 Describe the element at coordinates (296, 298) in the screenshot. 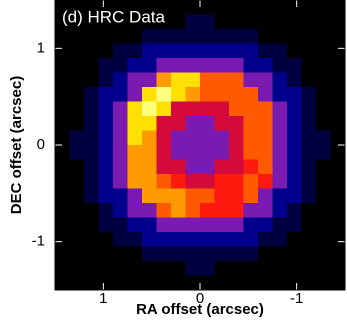

I see `x-tick-label: -1` at that location.